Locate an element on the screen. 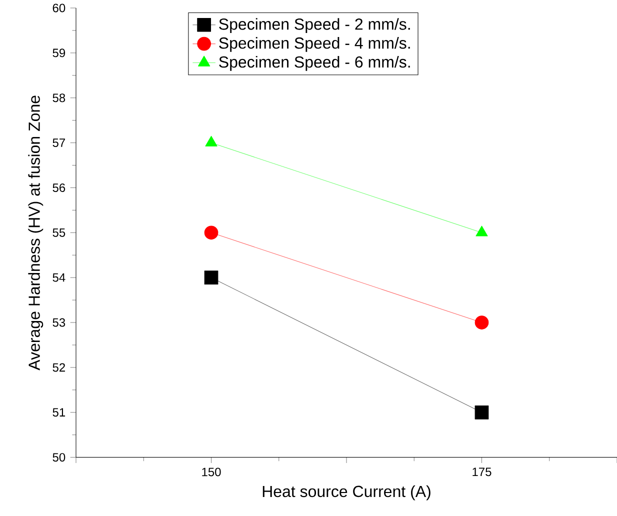 This screenshot has height=516, width=617. y-tick-label: 59 is located at coordinates (59, 53).